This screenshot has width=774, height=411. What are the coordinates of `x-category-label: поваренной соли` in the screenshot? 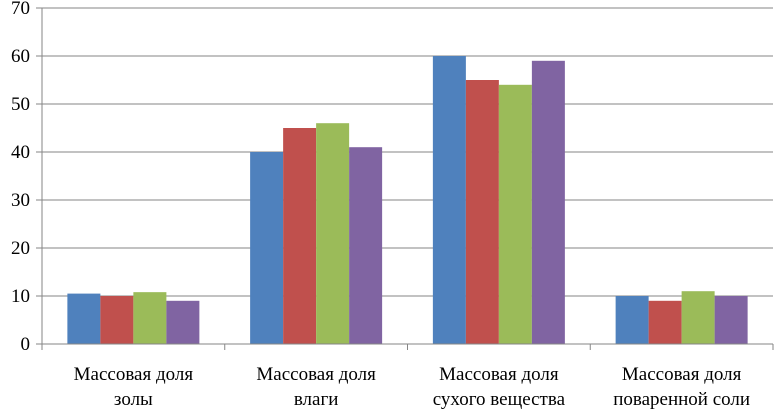 It's located at (681, 399).